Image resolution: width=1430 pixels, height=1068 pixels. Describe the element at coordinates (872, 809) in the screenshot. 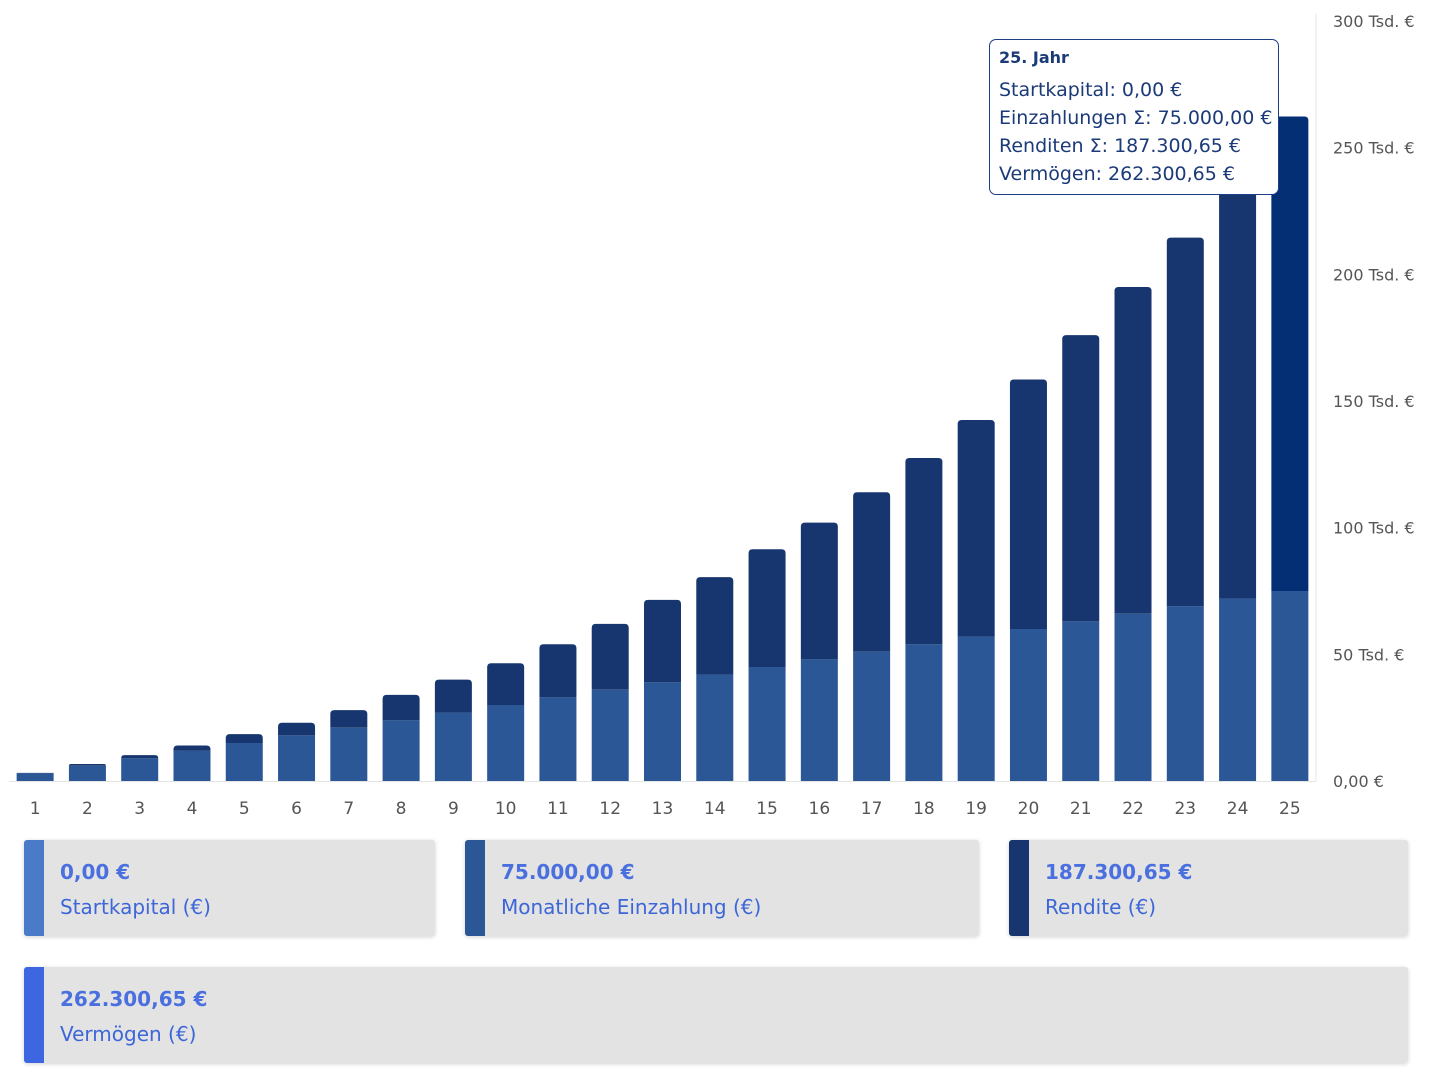

I see `x-tick-label: 17` at that location.